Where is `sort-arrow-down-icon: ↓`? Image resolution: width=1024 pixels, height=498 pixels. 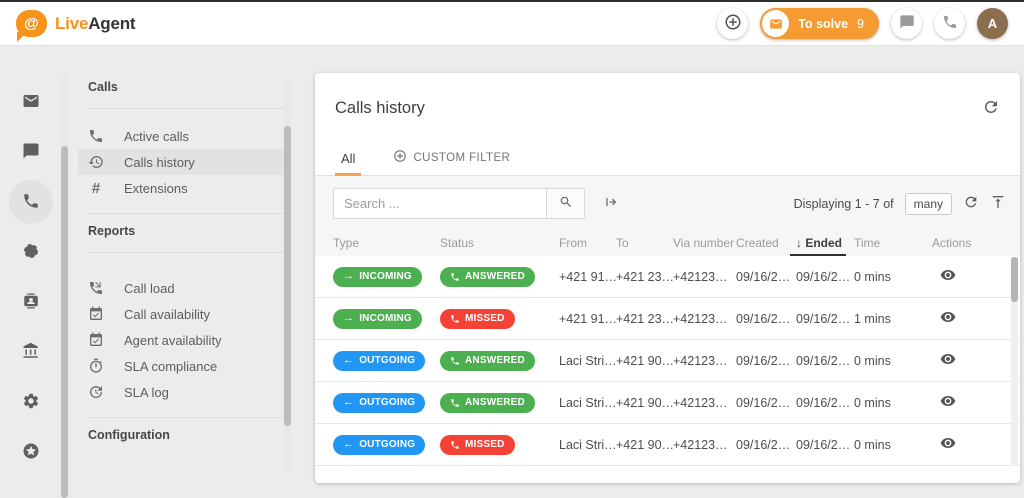 sort-arrow-down-icon: ↓ is located at coordinates (799, 242).